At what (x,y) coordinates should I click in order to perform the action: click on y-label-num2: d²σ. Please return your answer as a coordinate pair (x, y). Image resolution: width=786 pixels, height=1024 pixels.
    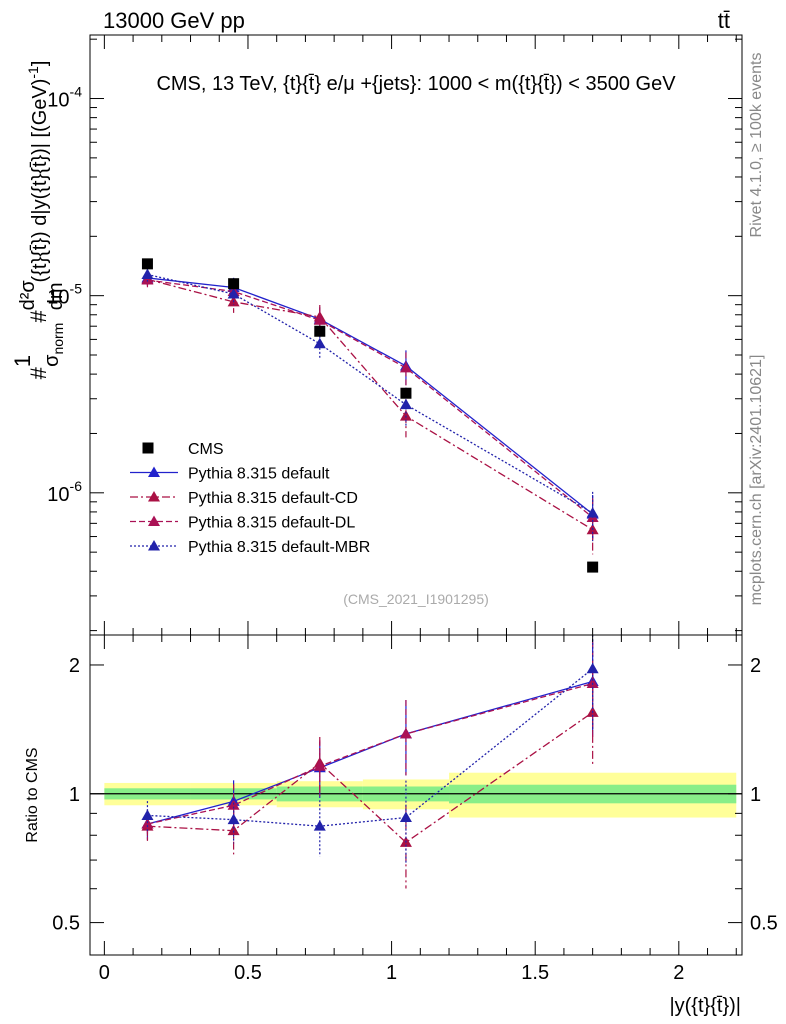
    Looking at the image, I should click on (28, 295).